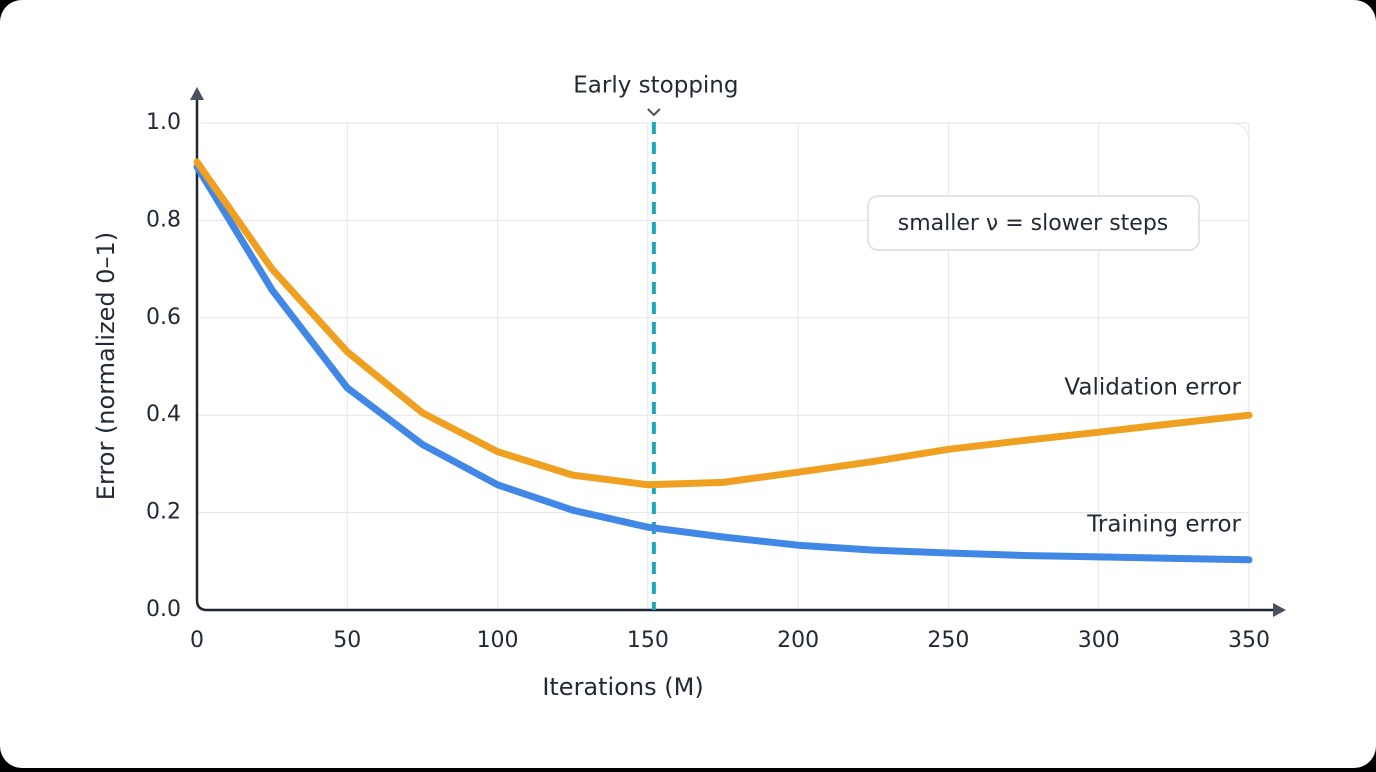 The height and width of the screenshot is (772, 1376). I want to click on x-tick-label: 100, so click(498, 640).